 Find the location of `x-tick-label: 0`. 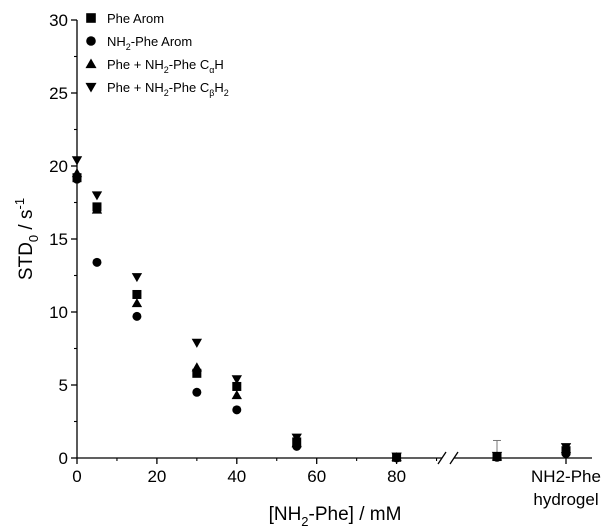

x-tick-label: 0 is located at coordinates (76, 476).